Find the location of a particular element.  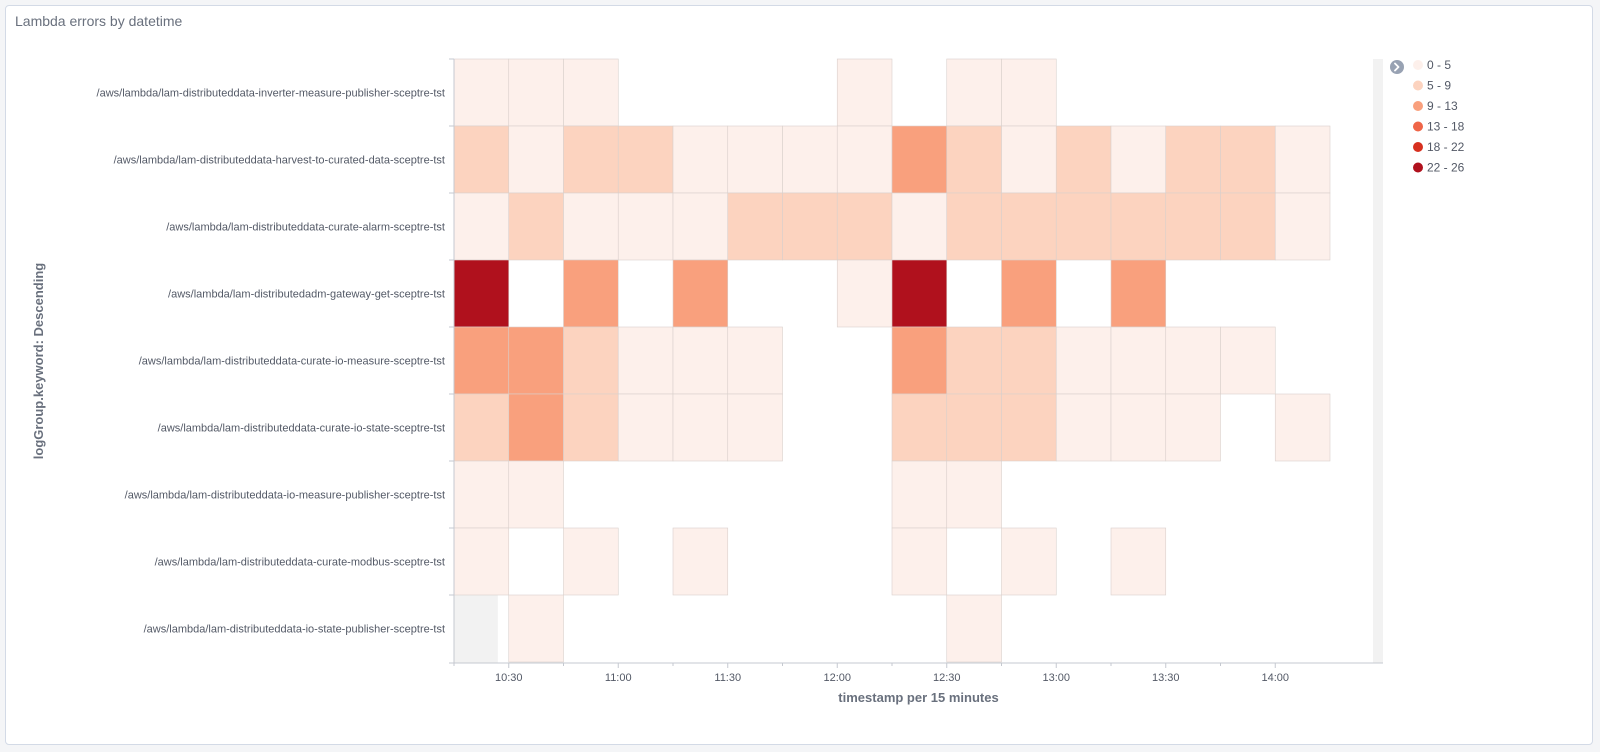

legend-item: 5 - 9 is located at coordinates (1432, 86).